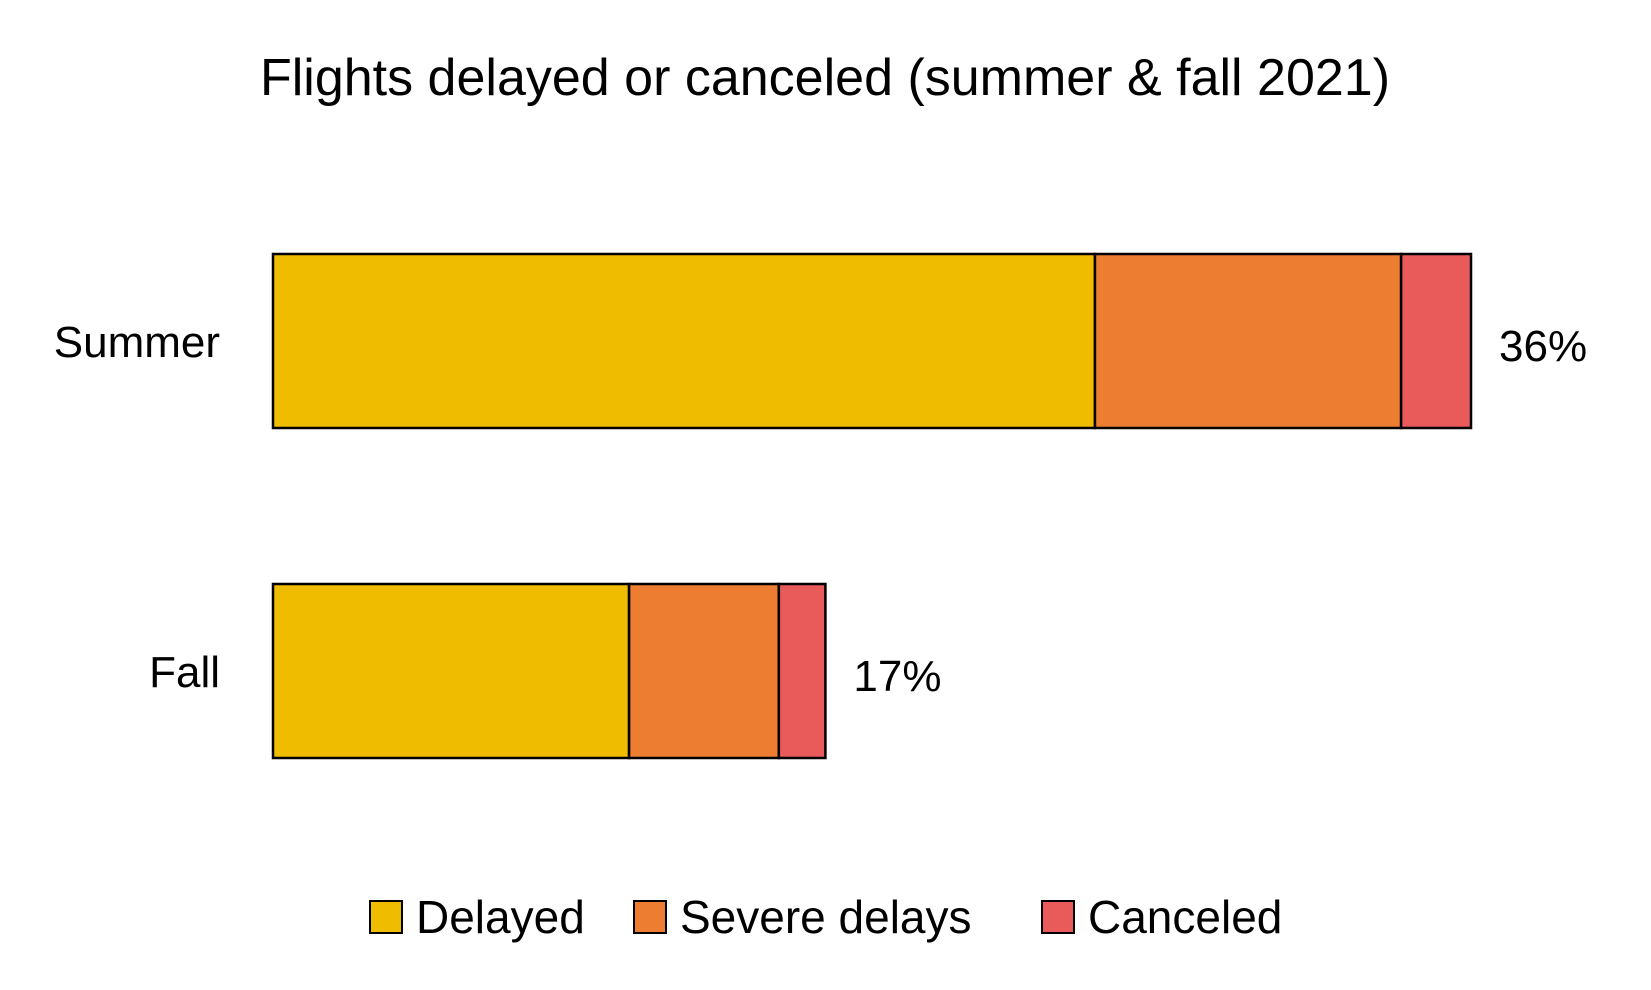 The image size is (1651, 990). What do you see at coordinates (137, 342) in the screenshot?
I see `category-label-summer: Summer` at bounding box center [137, 342].